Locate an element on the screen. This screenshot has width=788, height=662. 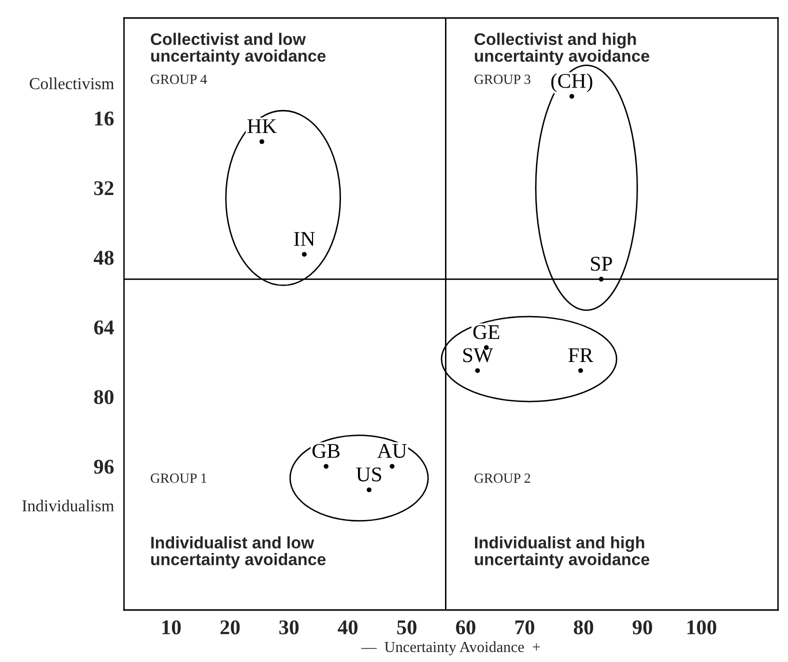
annotation: Collectivist and low uncertainty avoidance is located at coordinates (238, 49).